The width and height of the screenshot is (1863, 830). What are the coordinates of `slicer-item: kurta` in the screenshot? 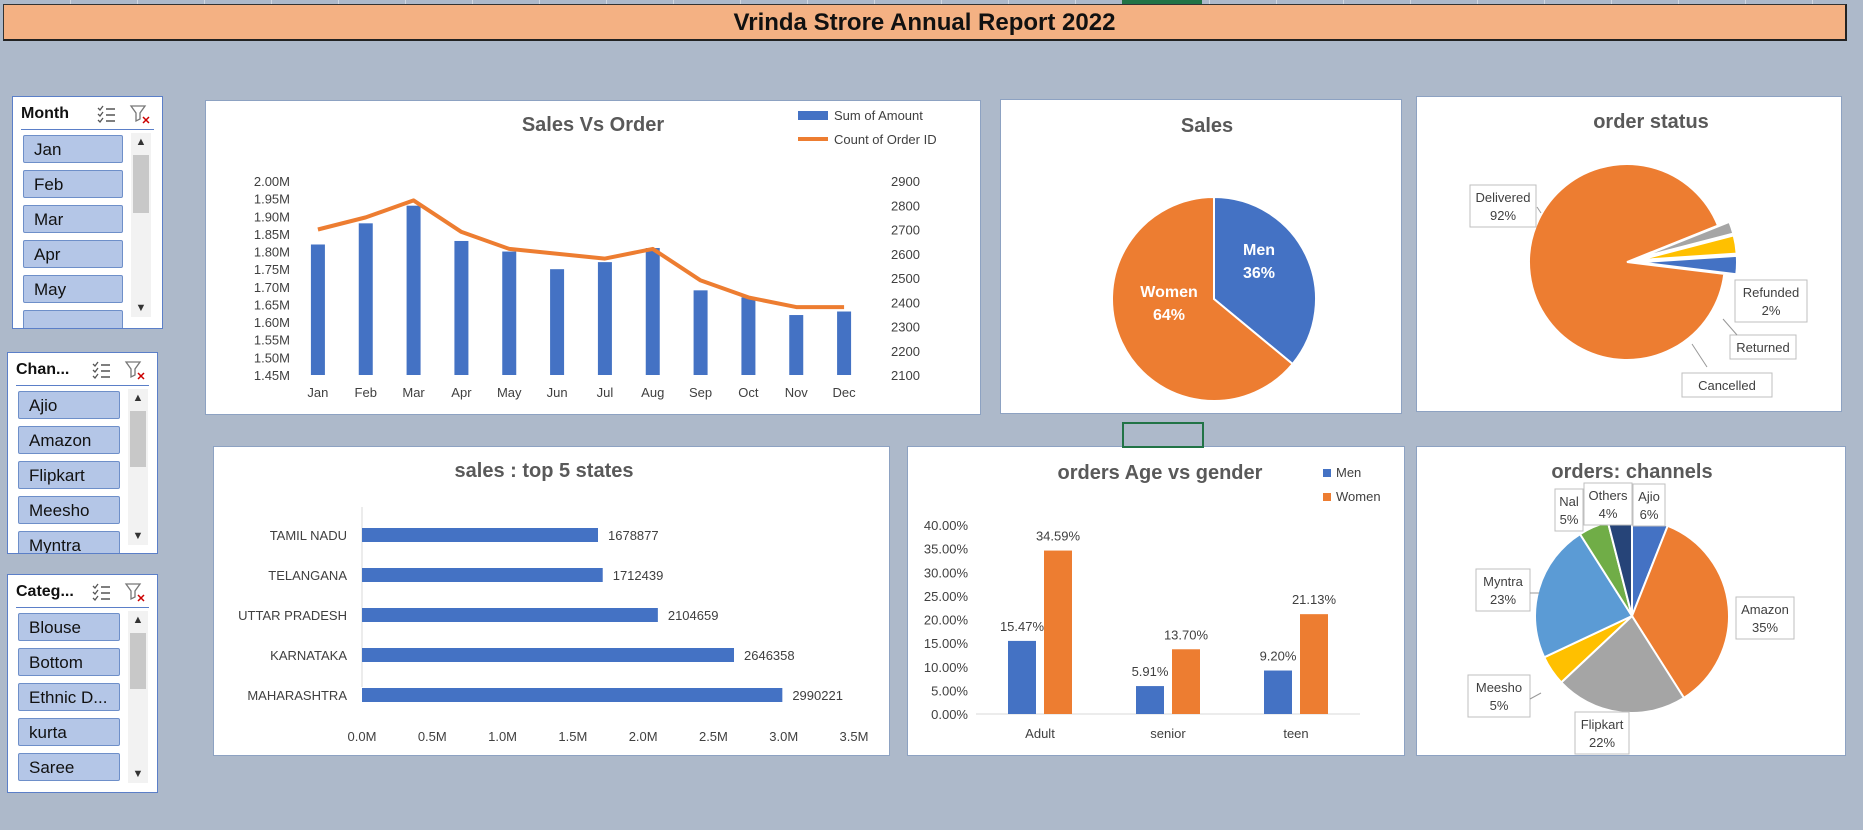 It's located at (69, 732).